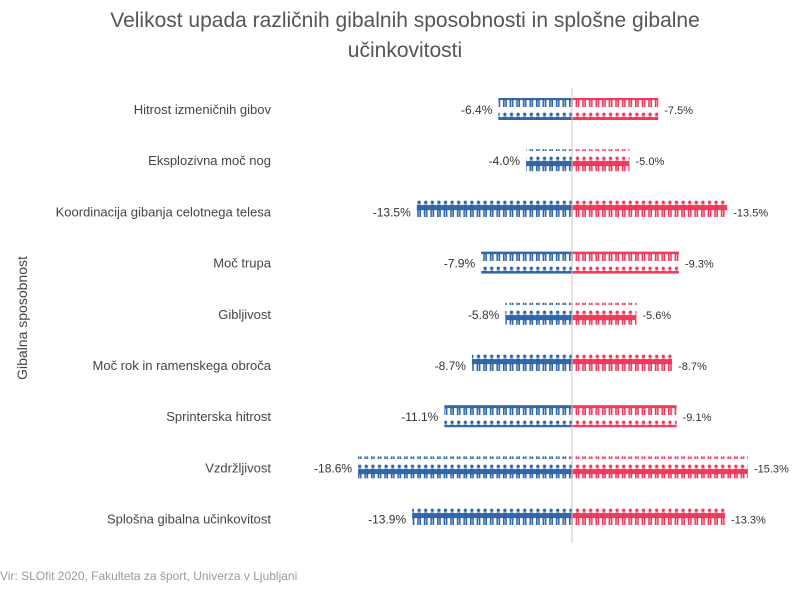 The width and height of the screenshot is (810, 593). I want to click on data-label-right: -5.0%, so click(650, 162).